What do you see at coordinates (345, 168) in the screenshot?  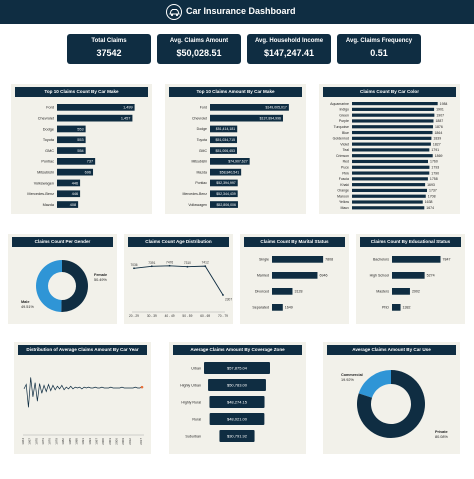 I see `category-label: Puce` at bounding box center [345, 168].